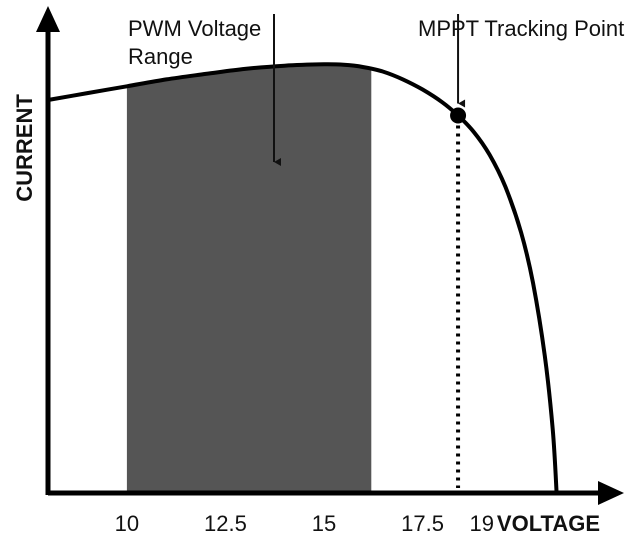  What do you see at coordinates (481, 523) in the screenshot?
I see `x-tick-label: 19` at bounding box center [481, 523].